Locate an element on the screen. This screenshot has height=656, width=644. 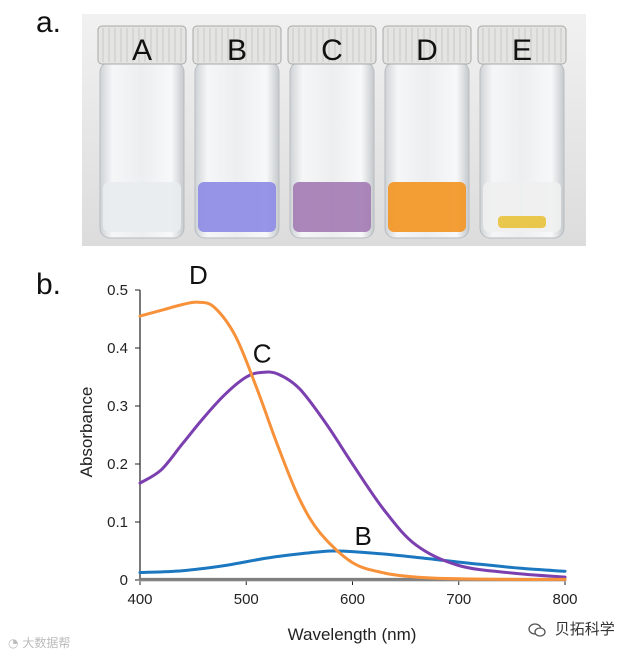
panel-label-b: b. is located at coordinates (49, 284).